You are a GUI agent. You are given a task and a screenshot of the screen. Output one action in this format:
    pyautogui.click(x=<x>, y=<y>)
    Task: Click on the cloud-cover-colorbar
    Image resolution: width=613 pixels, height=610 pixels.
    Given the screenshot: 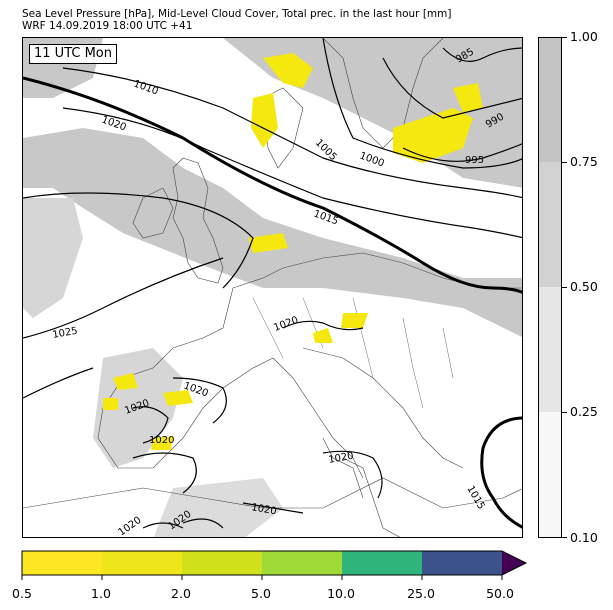 What is the action you would take?
    pyautogui.click(x=550, y=287)
    